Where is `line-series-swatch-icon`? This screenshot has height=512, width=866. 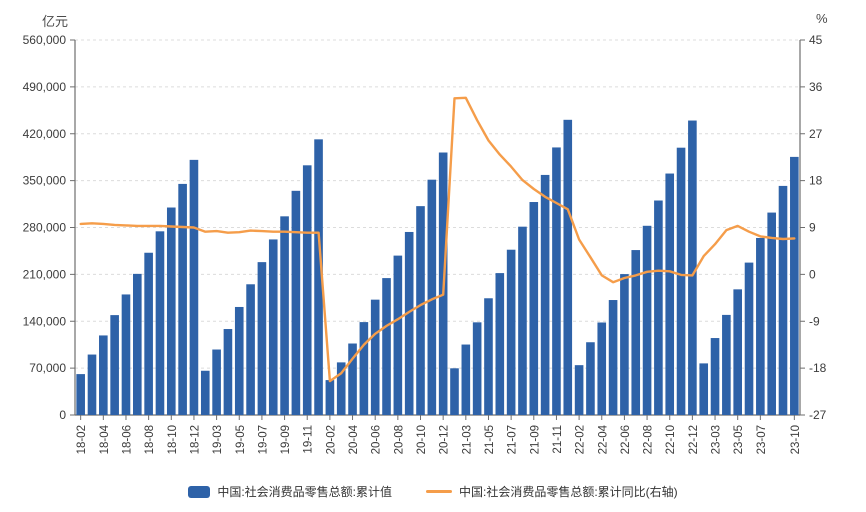
line-series-swatch-icon is located at coordinates (439, 491).